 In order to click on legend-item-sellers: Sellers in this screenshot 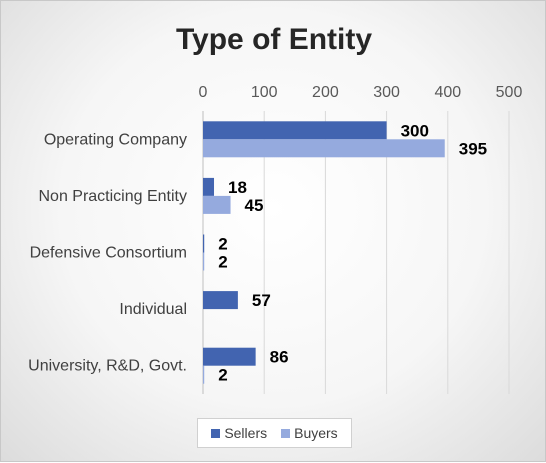, I will do `click(239, 433)`.